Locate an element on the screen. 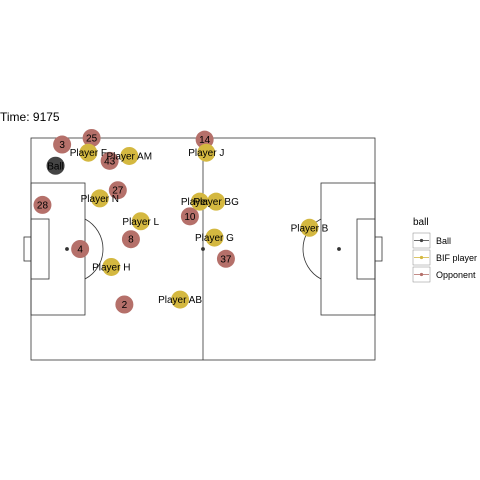 The image size is (480, 480). left-penalty-arc is located at coordinates (94, 249).